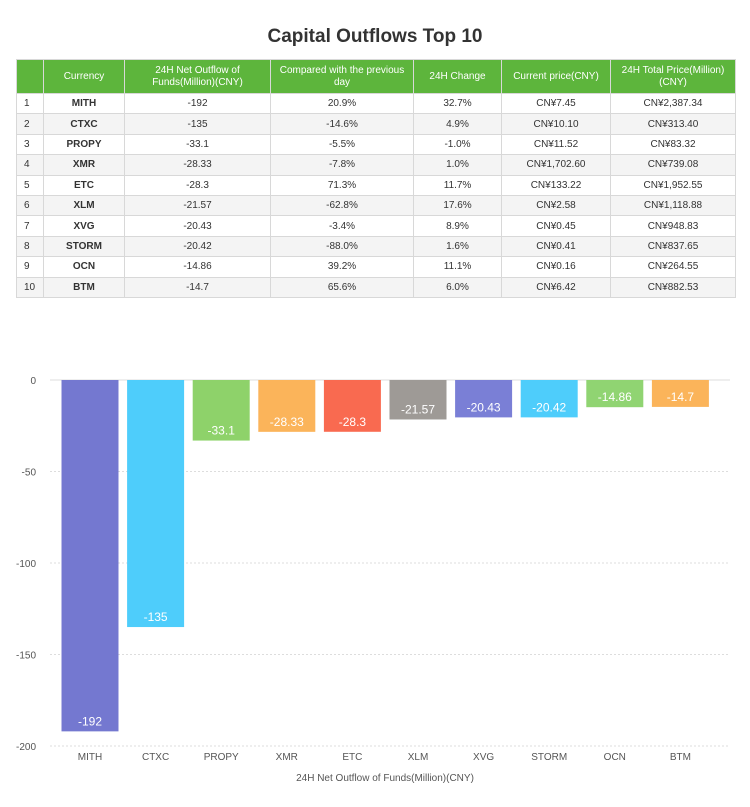  I want to click on x-tick-label: BTM, so click(680, 757).